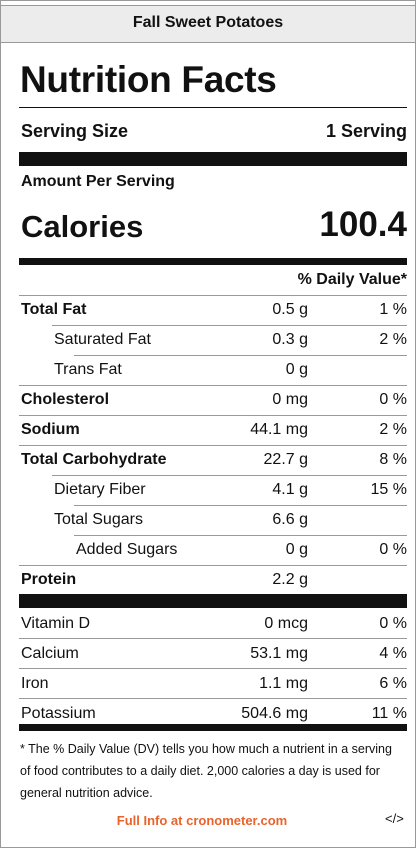  Describe the element at coordinates (100, 489) in the screenshot. I see `nutrient-name: Dietary Fiber` at that location.